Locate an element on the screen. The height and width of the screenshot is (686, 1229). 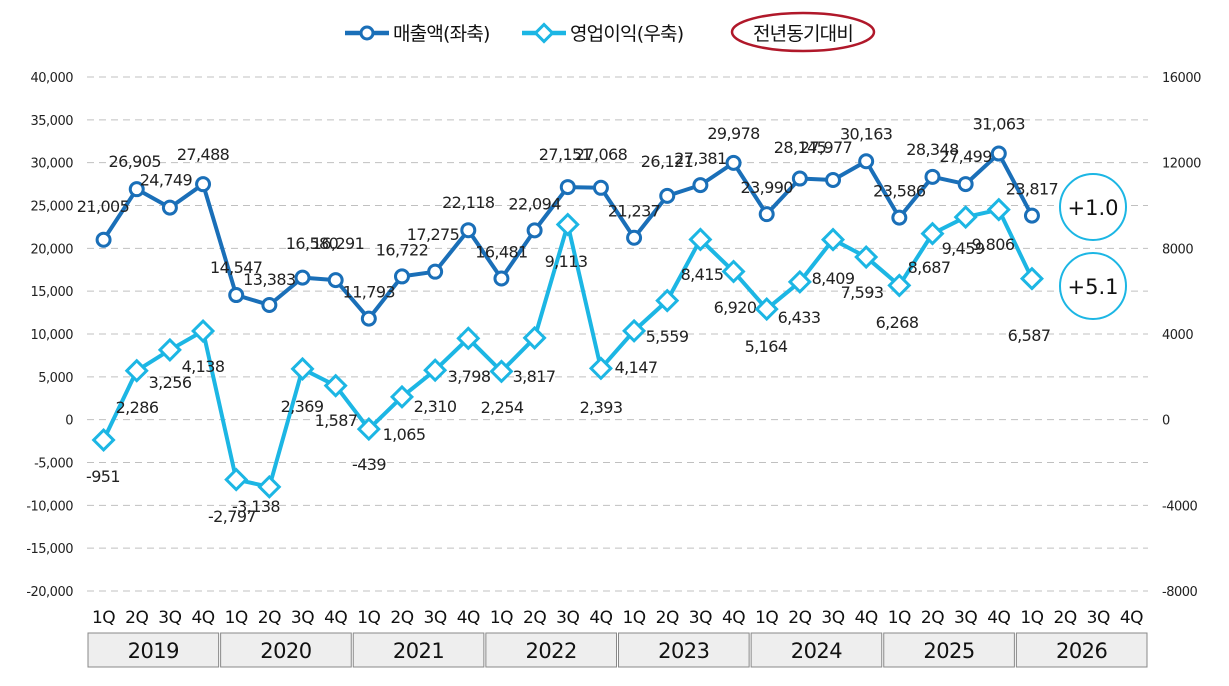
data-label: 27,499 is located at coordinates (965, 156).